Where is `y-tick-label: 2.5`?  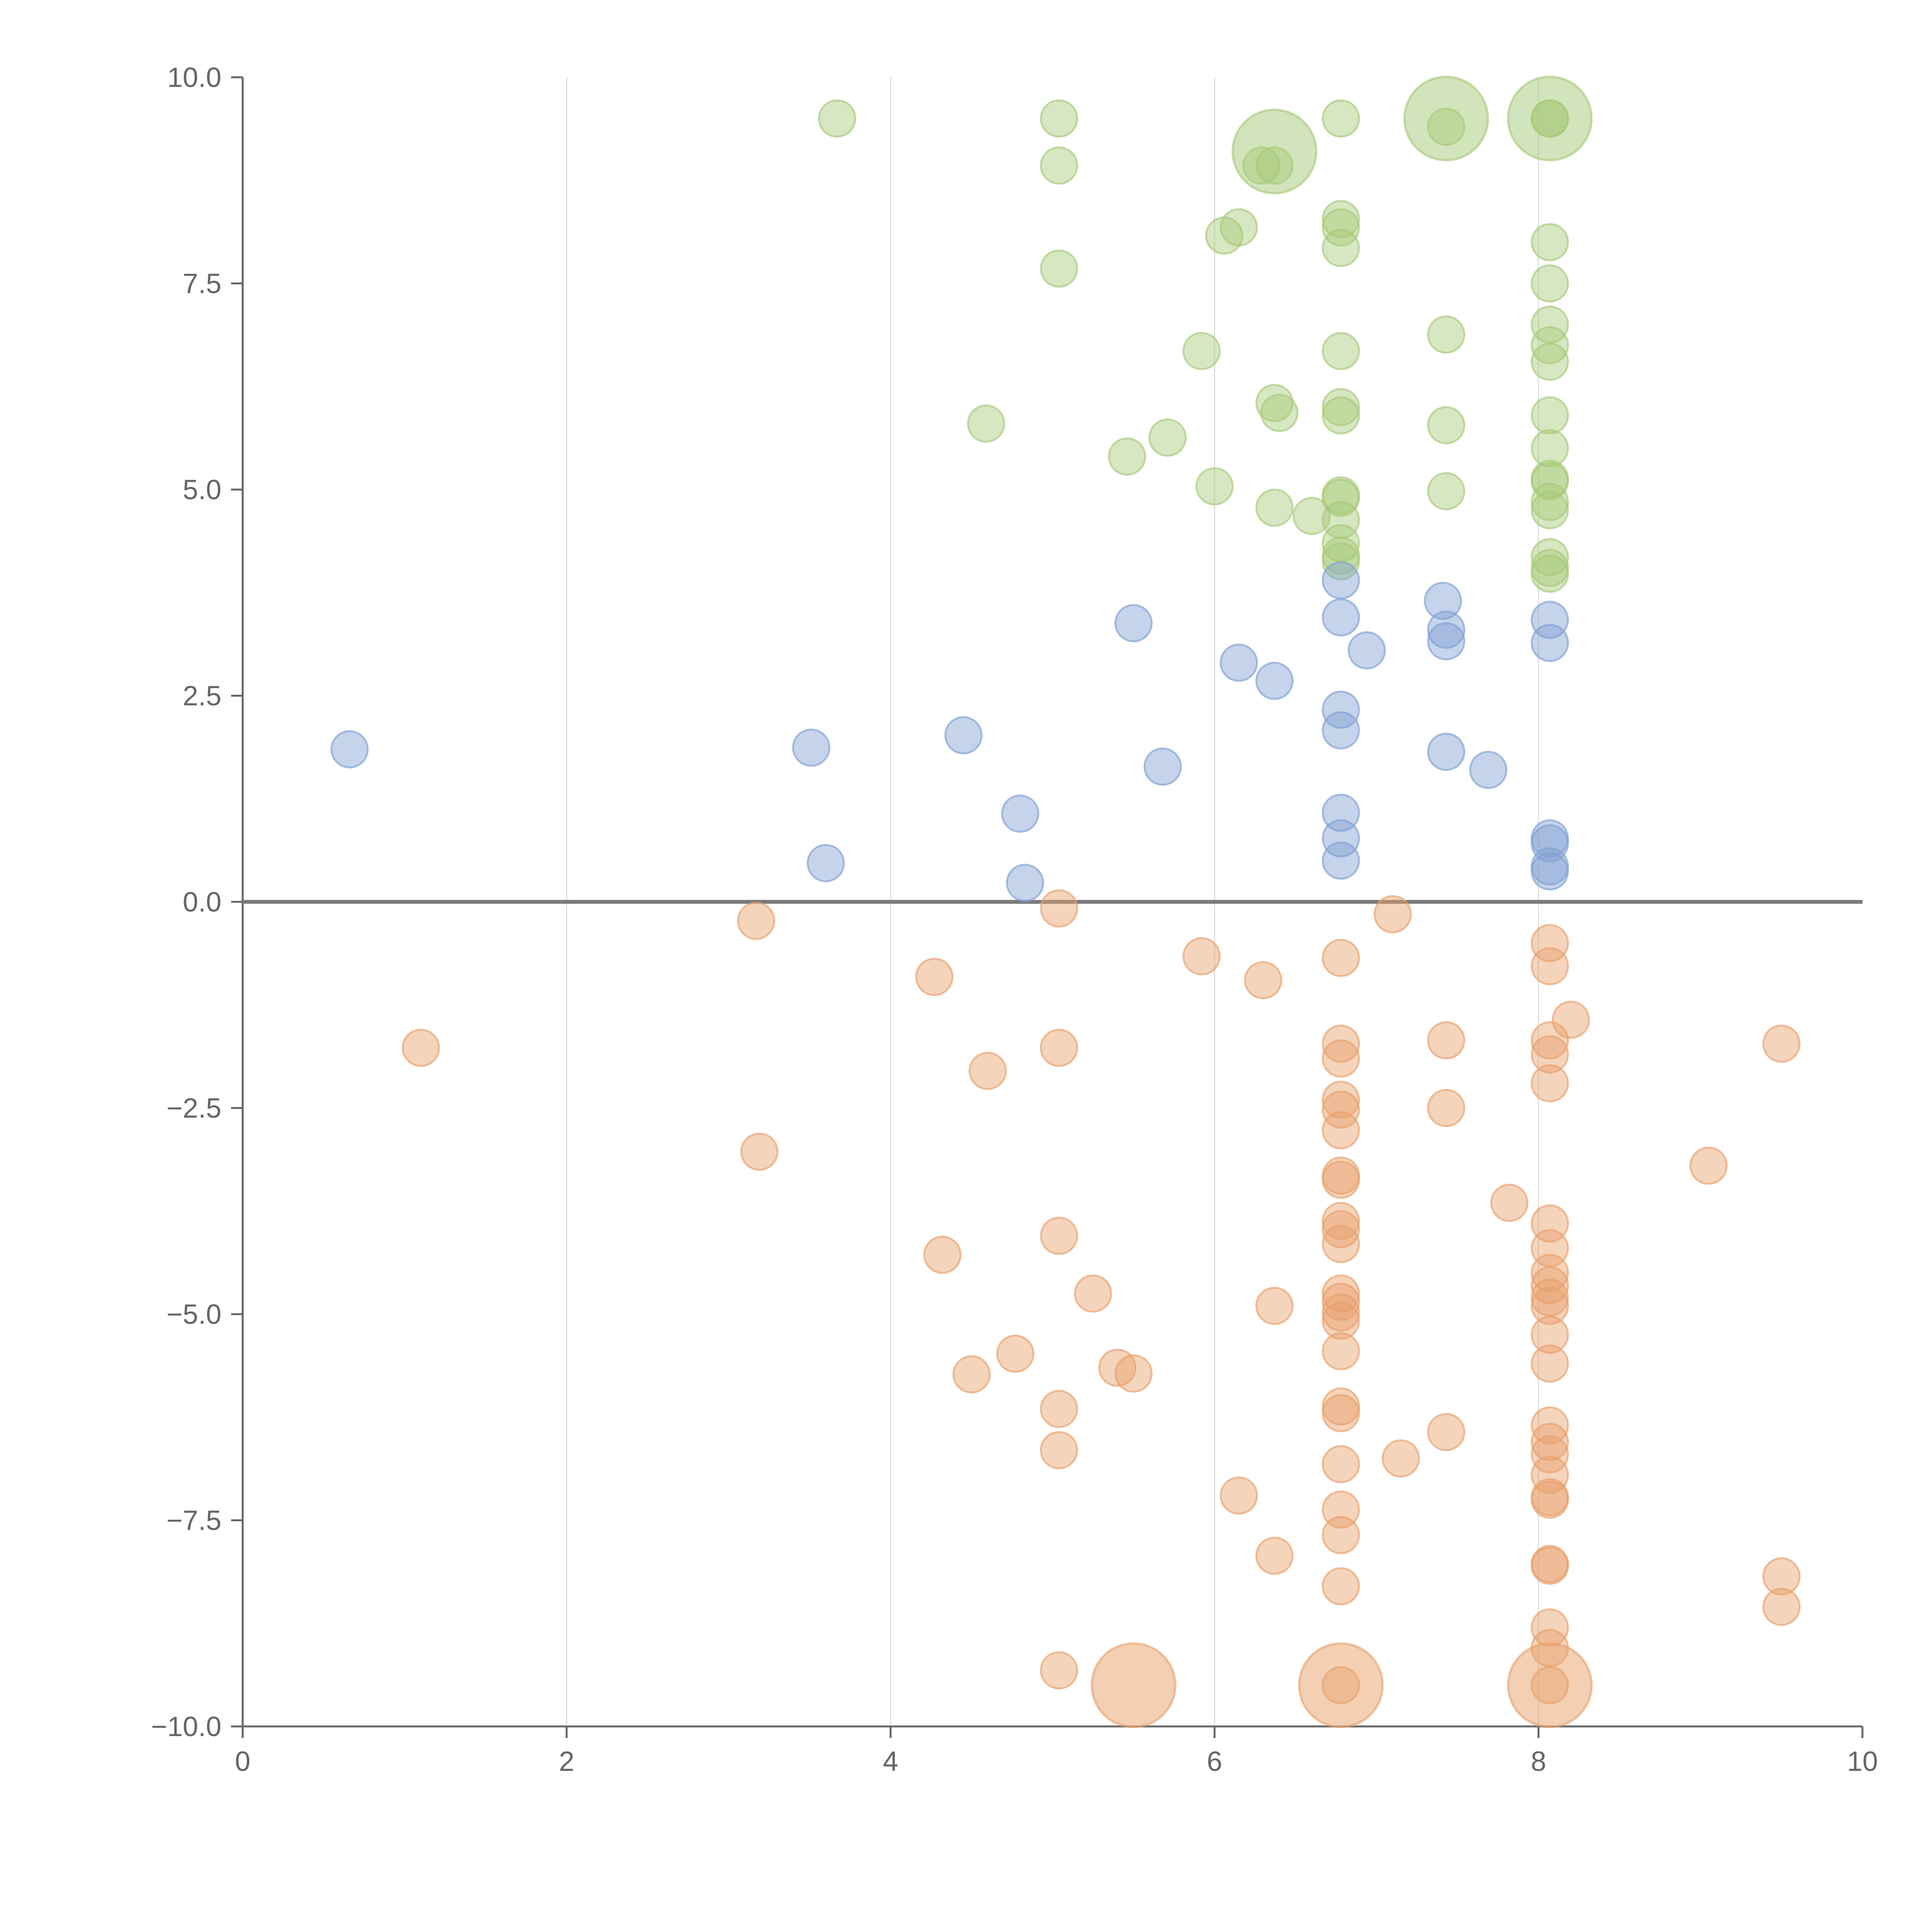
y-tick-label: 2.5 is located at coordinates (202, 696).